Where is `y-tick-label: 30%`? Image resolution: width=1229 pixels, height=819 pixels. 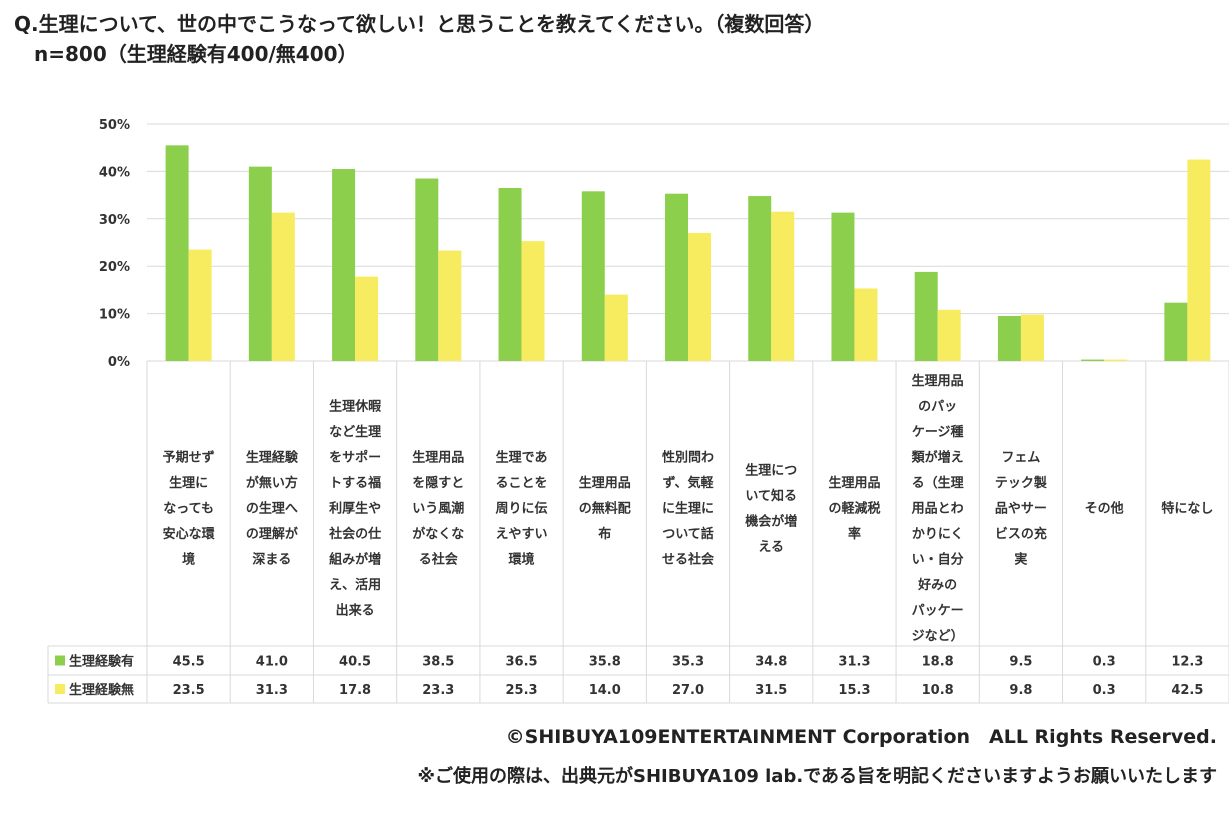 y-tick-label: 30% is located at coordinates (114, 220).